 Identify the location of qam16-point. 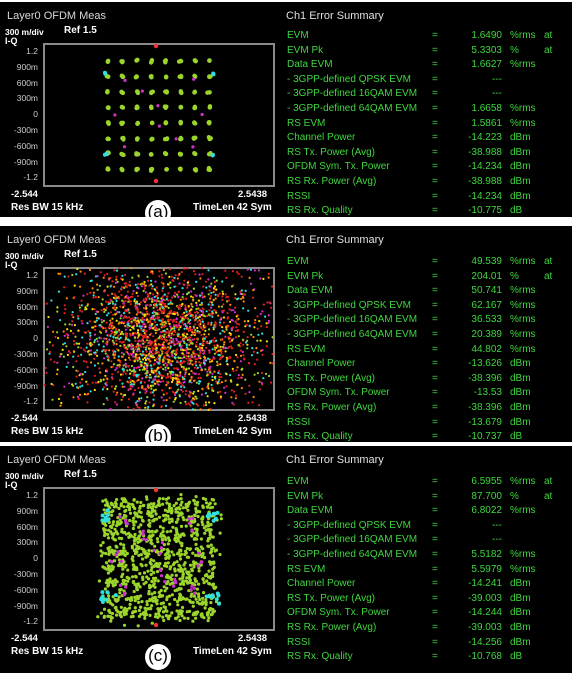
(176, 139).